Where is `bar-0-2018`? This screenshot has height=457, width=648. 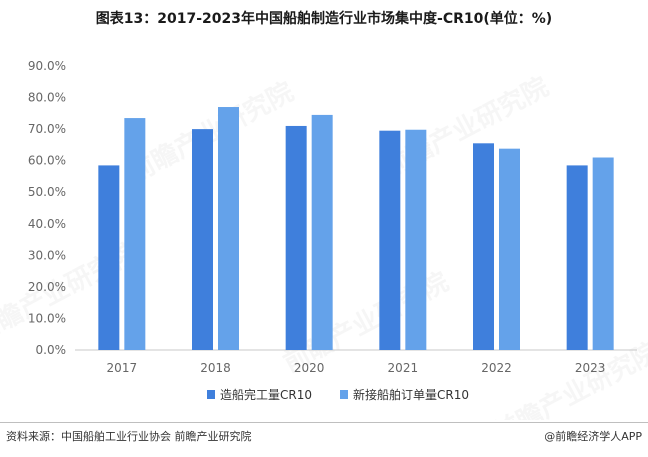 bar-0-2018 is located at coordinates (202, 239).